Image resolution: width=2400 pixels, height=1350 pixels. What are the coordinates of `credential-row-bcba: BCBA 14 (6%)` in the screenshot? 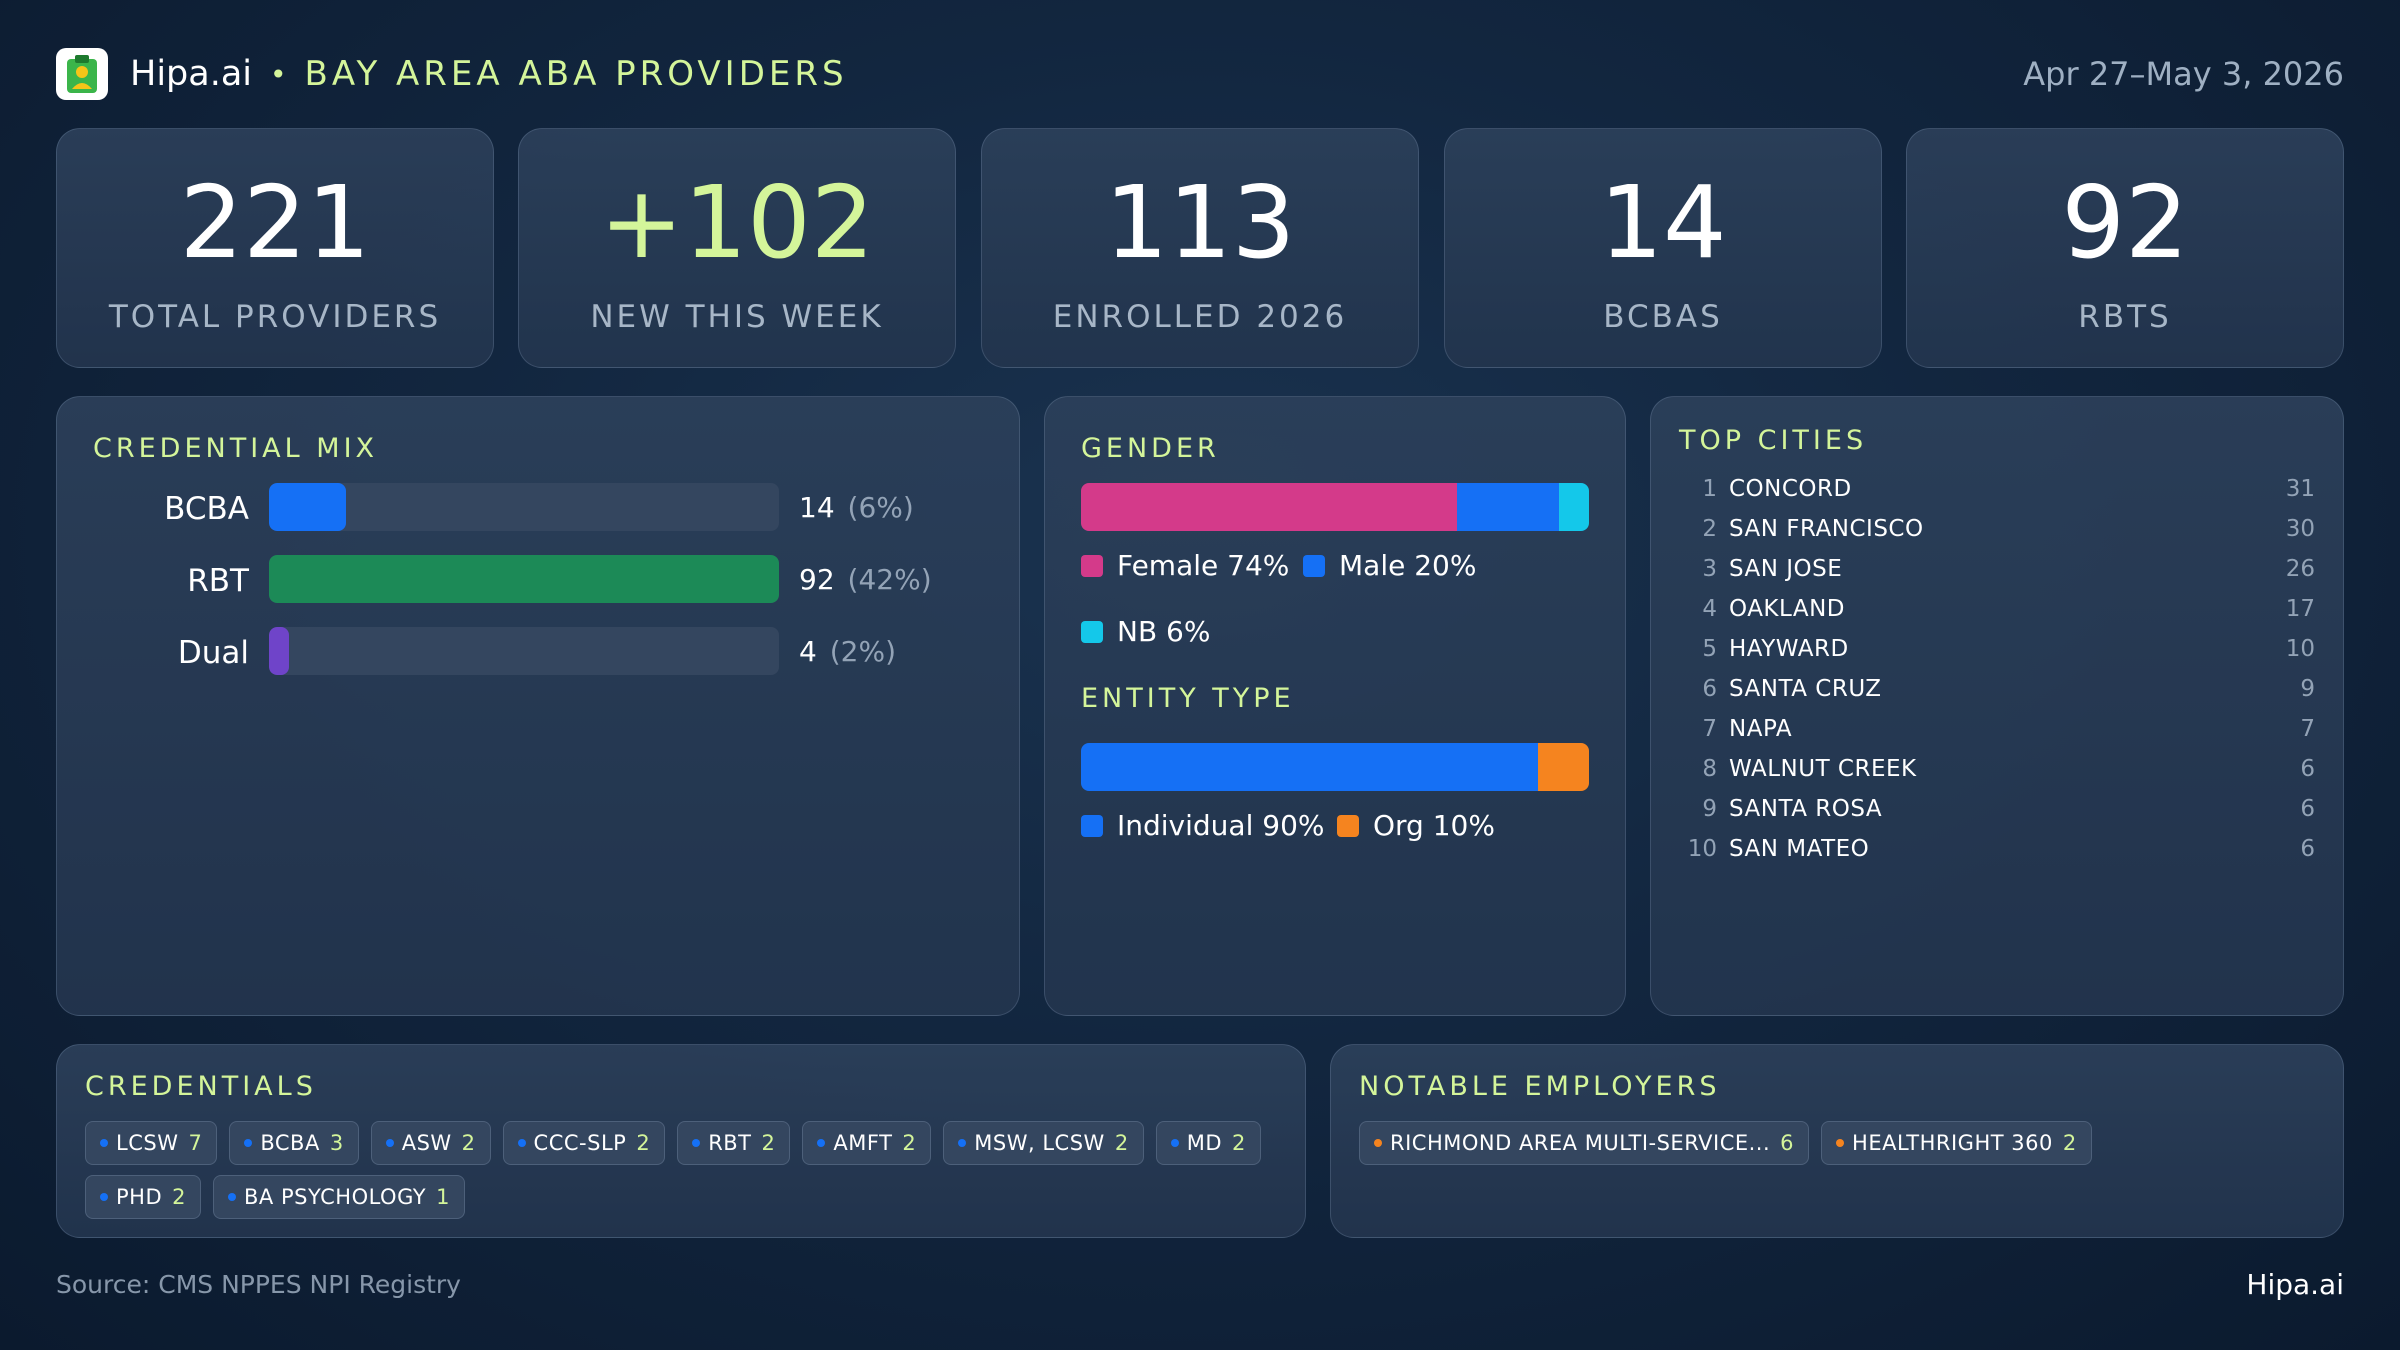 It's located at (563, 508).